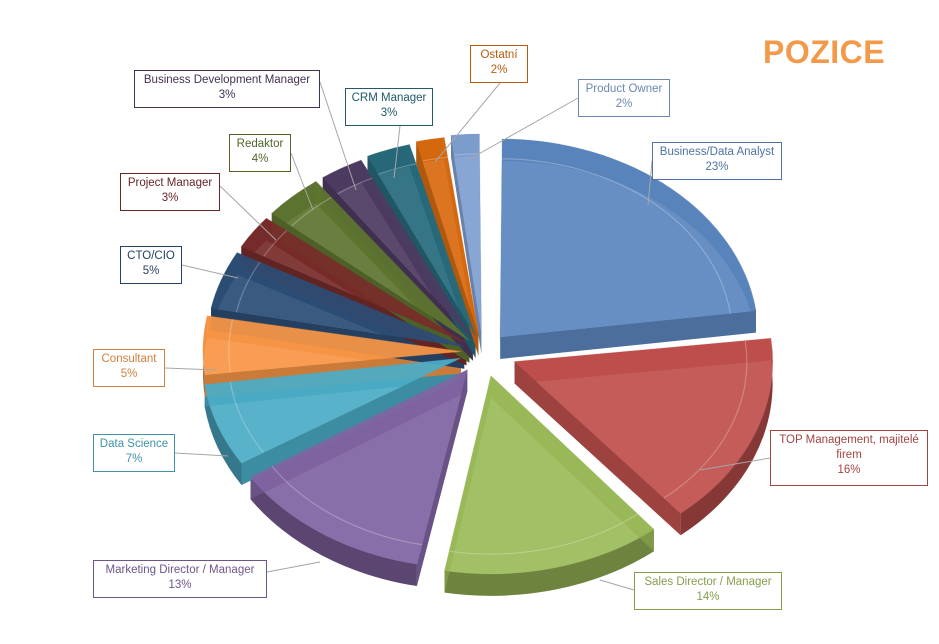 The height and width of the screenshot is (644, 939). What do you see at coordinates (824, 52) in the screenshot?
I see `chart-title: POZICE` at bounding box center [824, 52].